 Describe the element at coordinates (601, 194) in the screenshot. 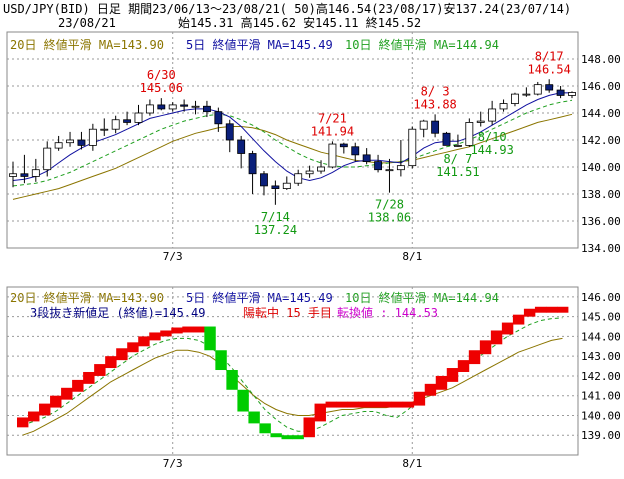

I see `top-y-tick-label: 138.00` at that location.